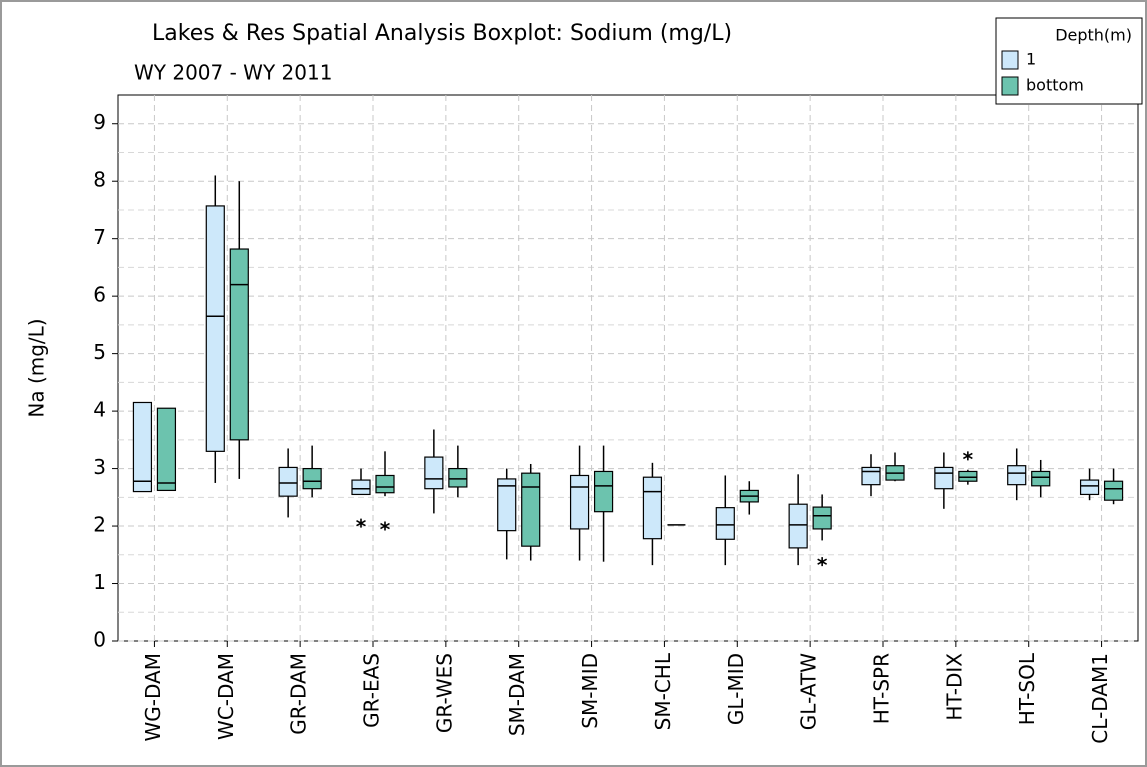  I want to click on y-tick-label: 4, so click(99, 410).